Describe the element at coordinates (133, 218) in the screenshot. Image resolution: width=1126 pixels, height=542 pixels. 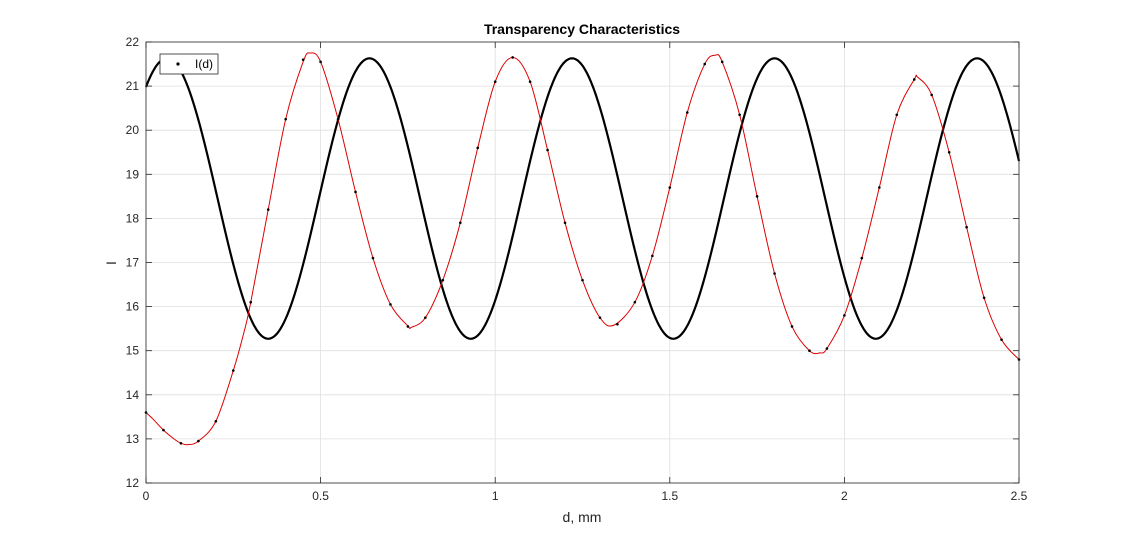
I see `y-tick-label: 18` at that location.